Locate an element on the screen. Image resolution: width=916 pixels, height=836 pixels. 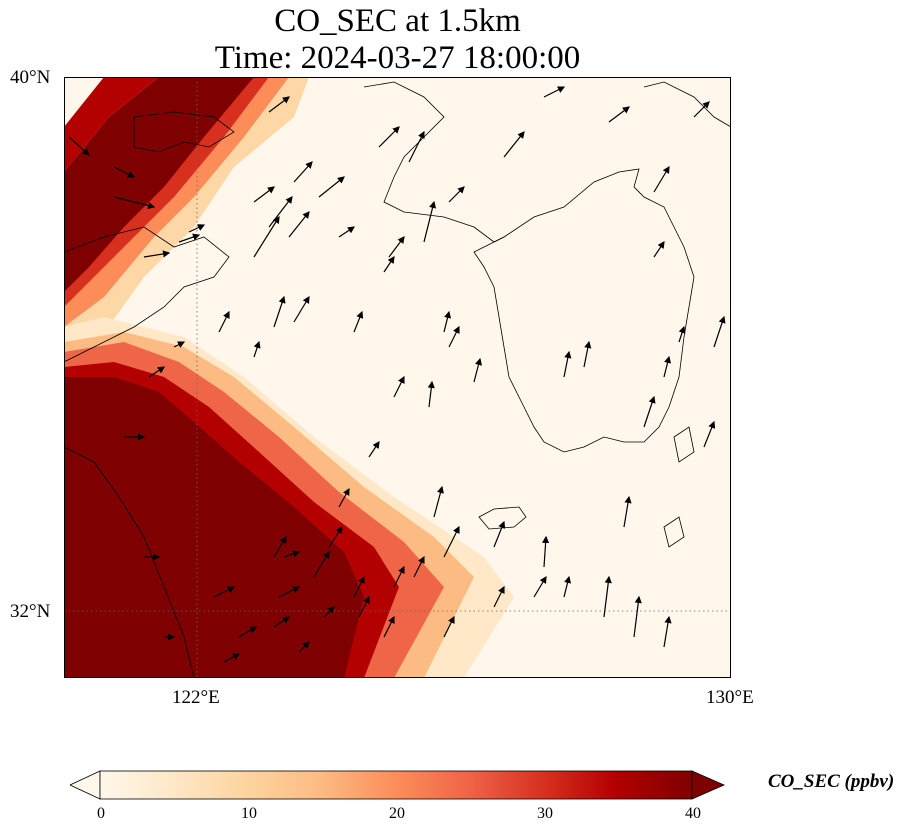
colorbar is located at coordinates (397, 785).